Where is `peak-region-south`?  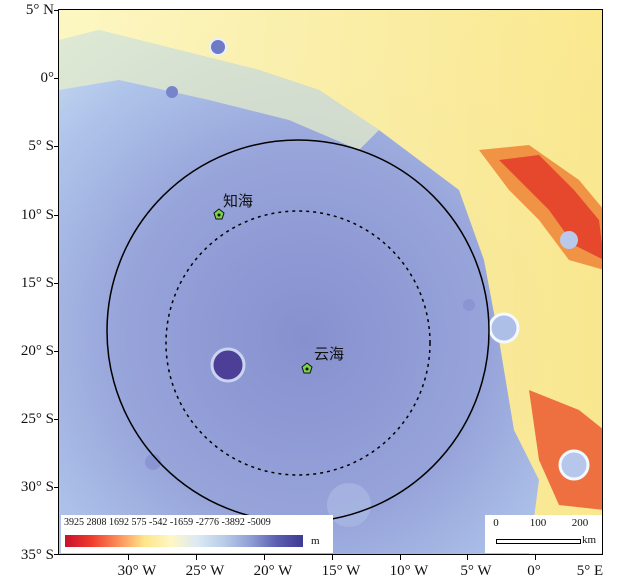
peak-region-south is located at coordinates (565, 450).